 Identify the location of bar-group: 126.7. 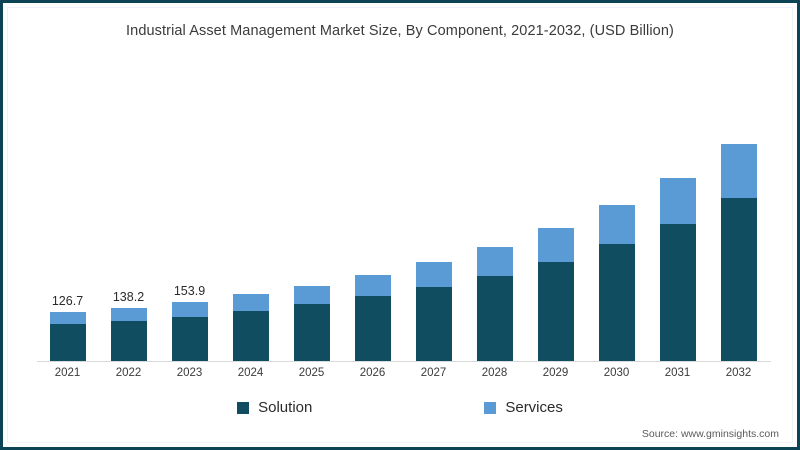
(67, 207).